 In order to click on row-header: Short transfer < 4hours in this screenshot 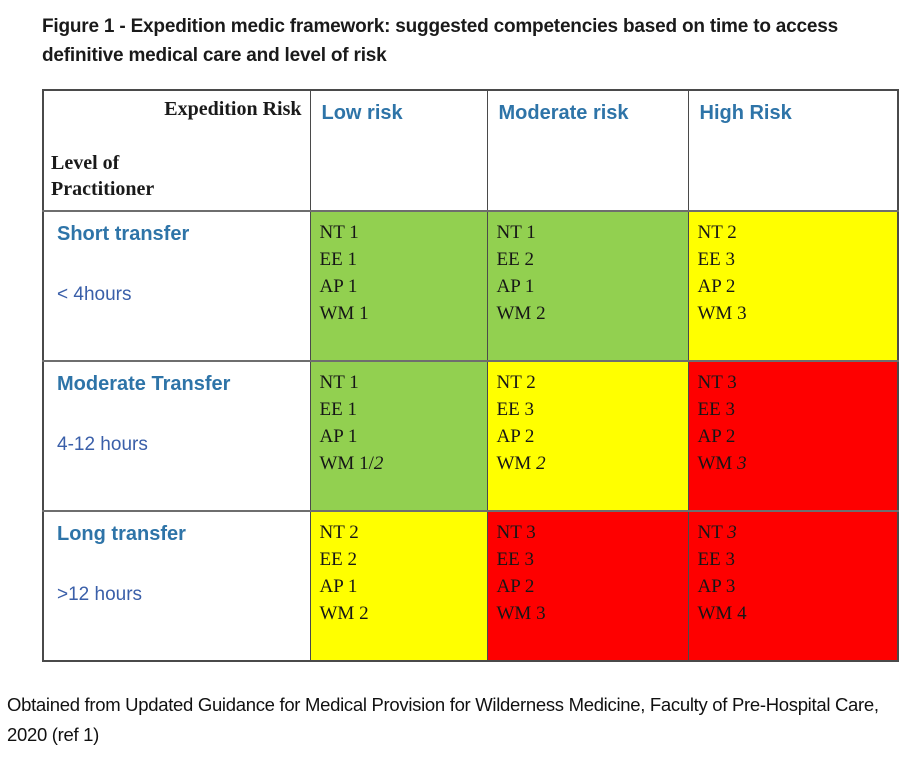, I will do `click(176, 286)`.